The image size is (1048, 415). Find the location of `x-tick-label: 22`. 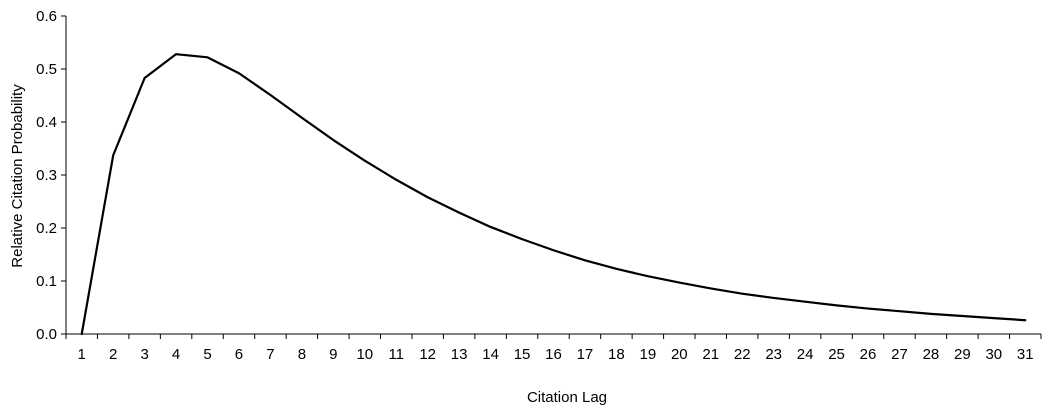

x-tick-label: 22 is located at coordinates (742, 354).